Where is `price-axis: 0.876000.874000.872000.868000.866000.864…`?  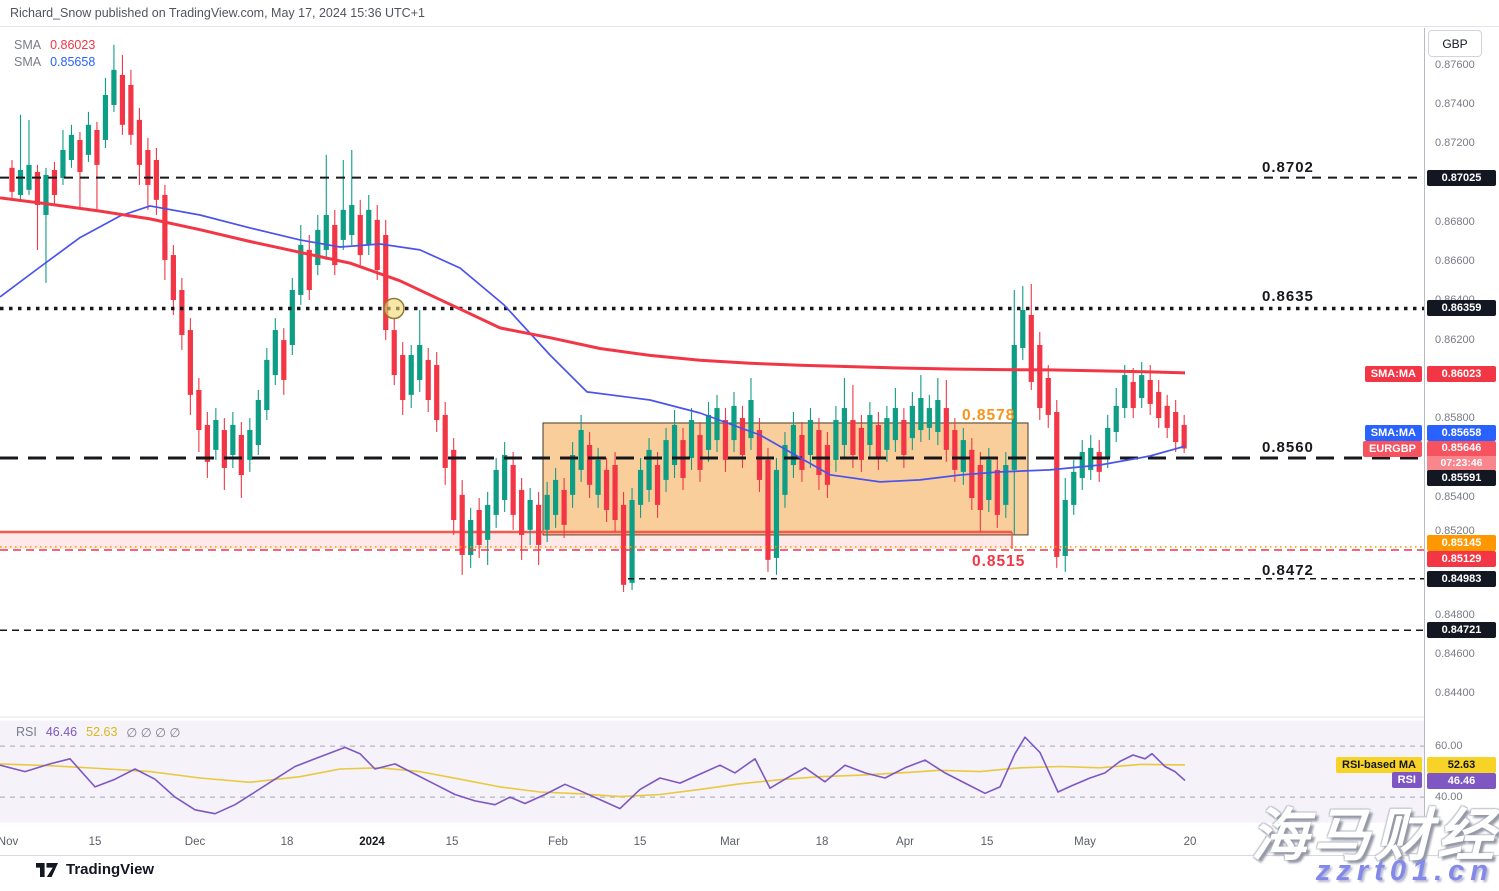
price-axis: 0.876000.874000.872000.868000.866000.864… is located at coordinates (1461, 441).